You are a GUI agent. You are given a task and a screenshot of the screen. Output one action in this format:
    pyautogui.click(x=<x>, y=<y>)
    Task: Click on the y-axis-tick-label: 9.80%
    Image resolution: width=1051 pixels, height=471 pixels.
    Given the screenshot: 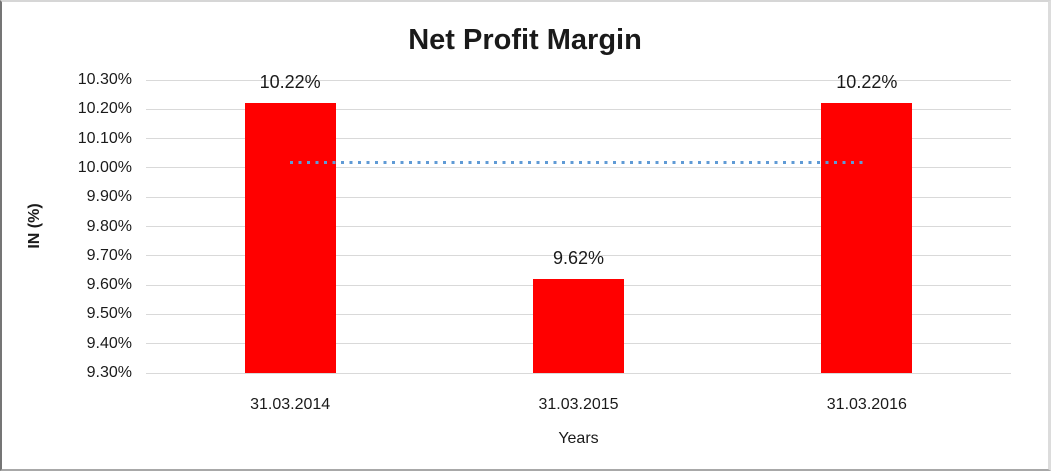 What is the action you would take?
    pyautogui.click(x=109, y=226)
    